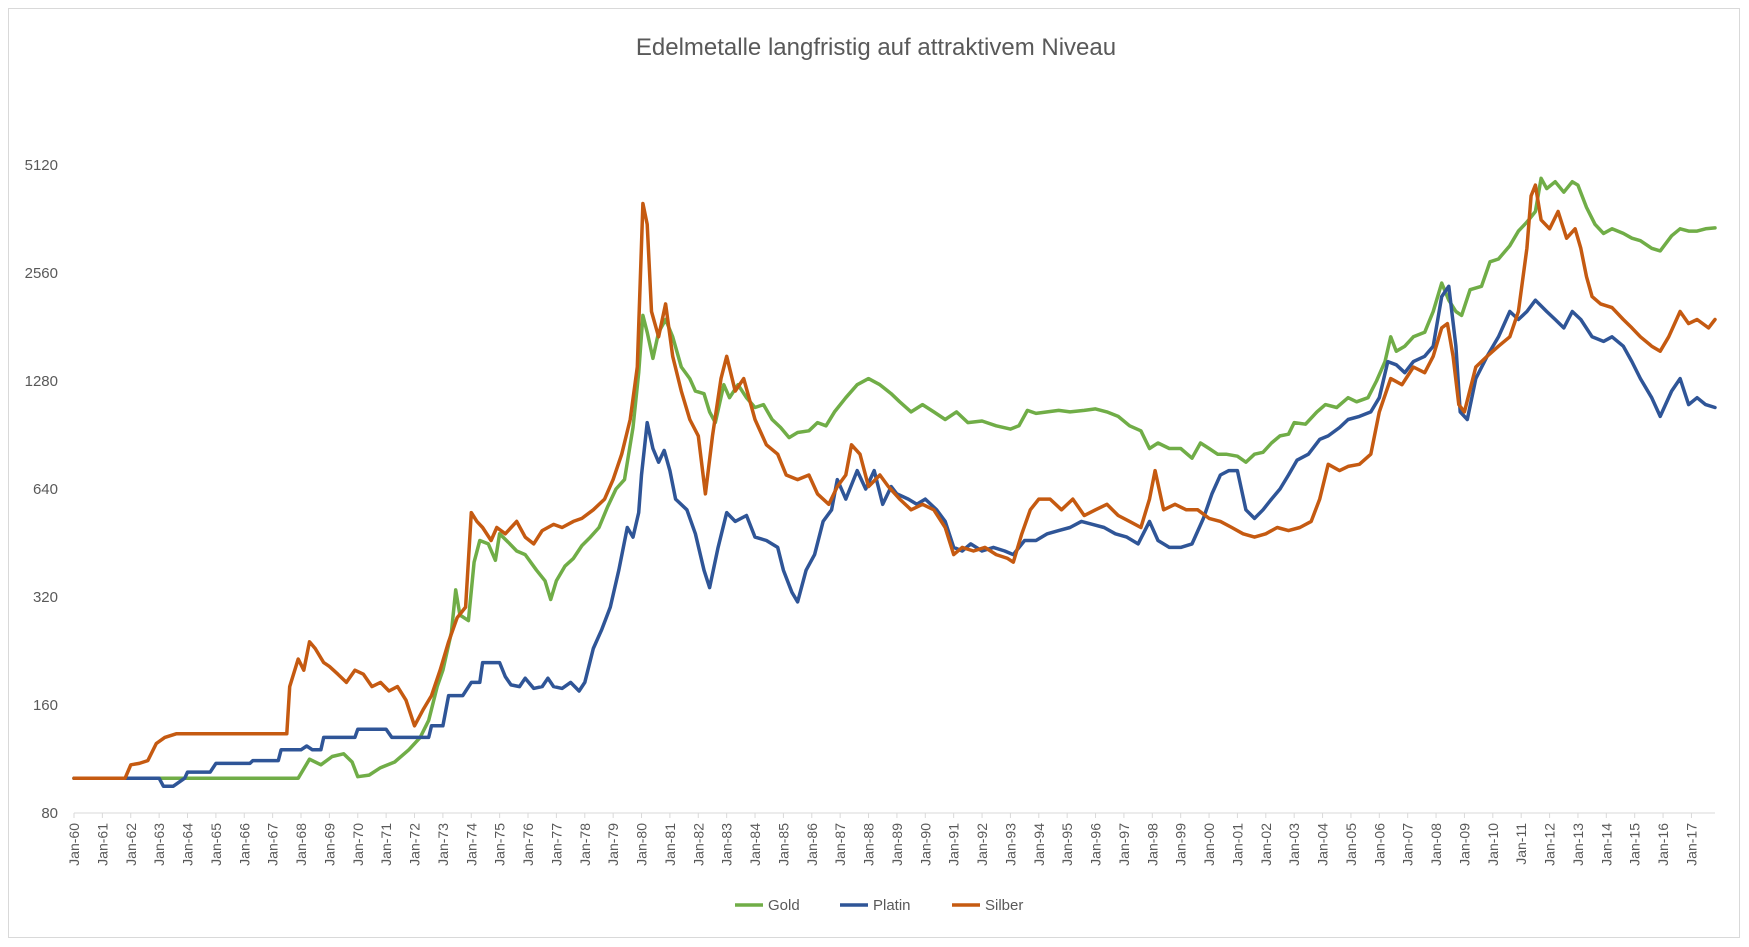 This screenshot has height=947, width=1749. What do you see at coordinates (556, 844) in the screenshot?
I see `x-tick-label: Jan-77` at bounding box center [556, 844].